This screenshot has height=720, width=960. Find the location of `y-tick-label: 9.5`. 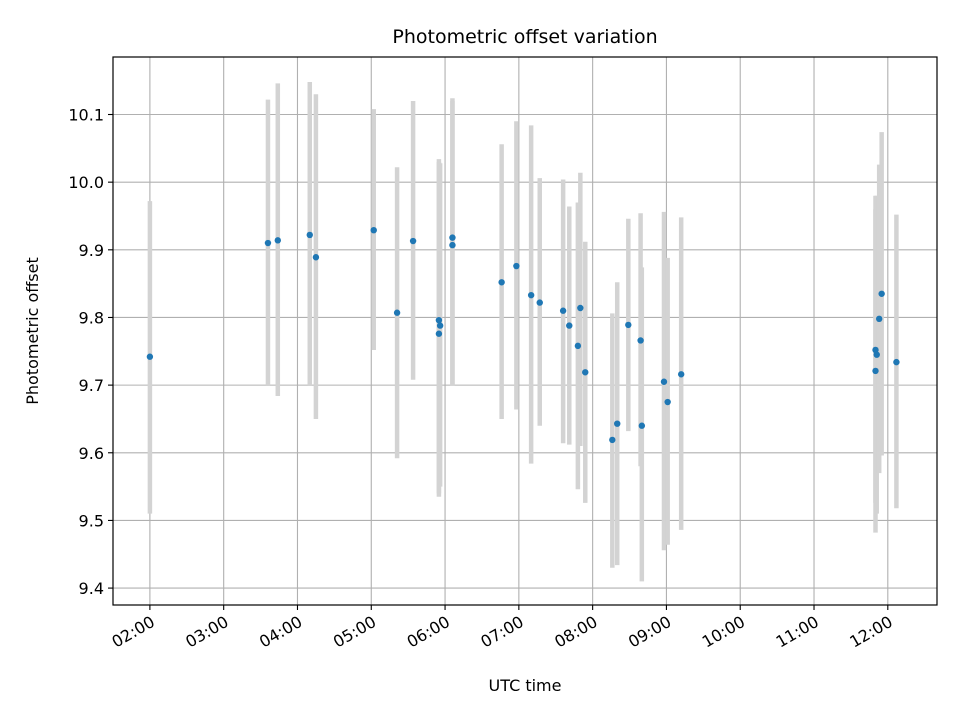

y-tick-label: 9.5 is located at coordinates (91, 520).